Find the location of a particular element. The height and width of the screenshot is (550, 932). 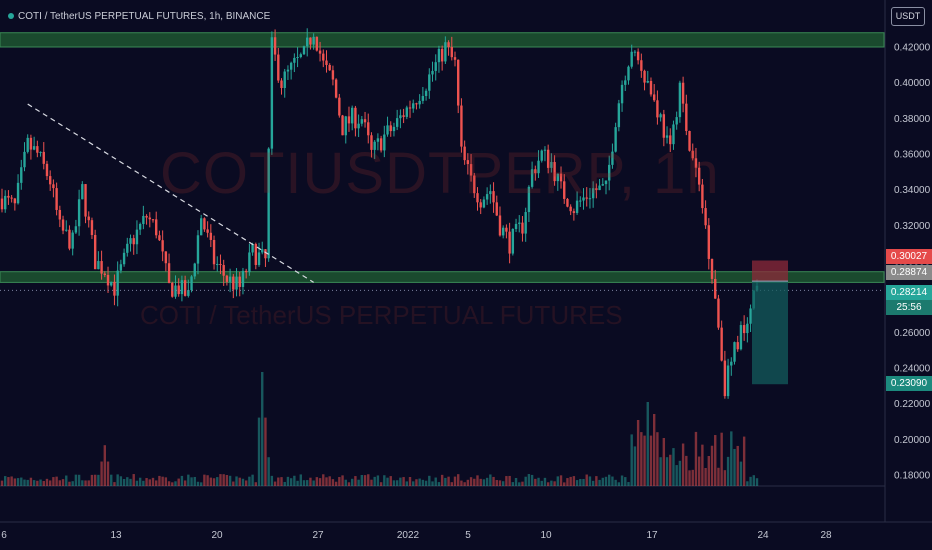

status-dot-icon is located at coordinates (11, 16).